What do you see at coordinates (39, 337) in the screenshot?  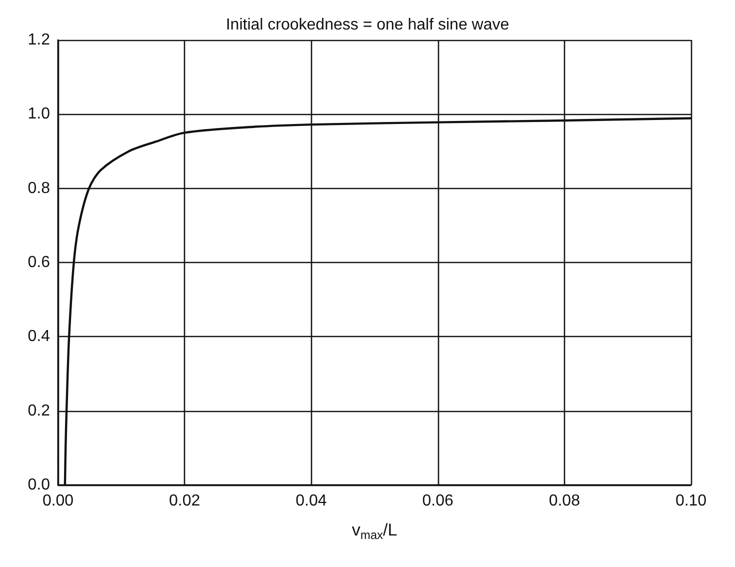 I see `y-tick-label: 0.4` at bounding box center [39, 337].